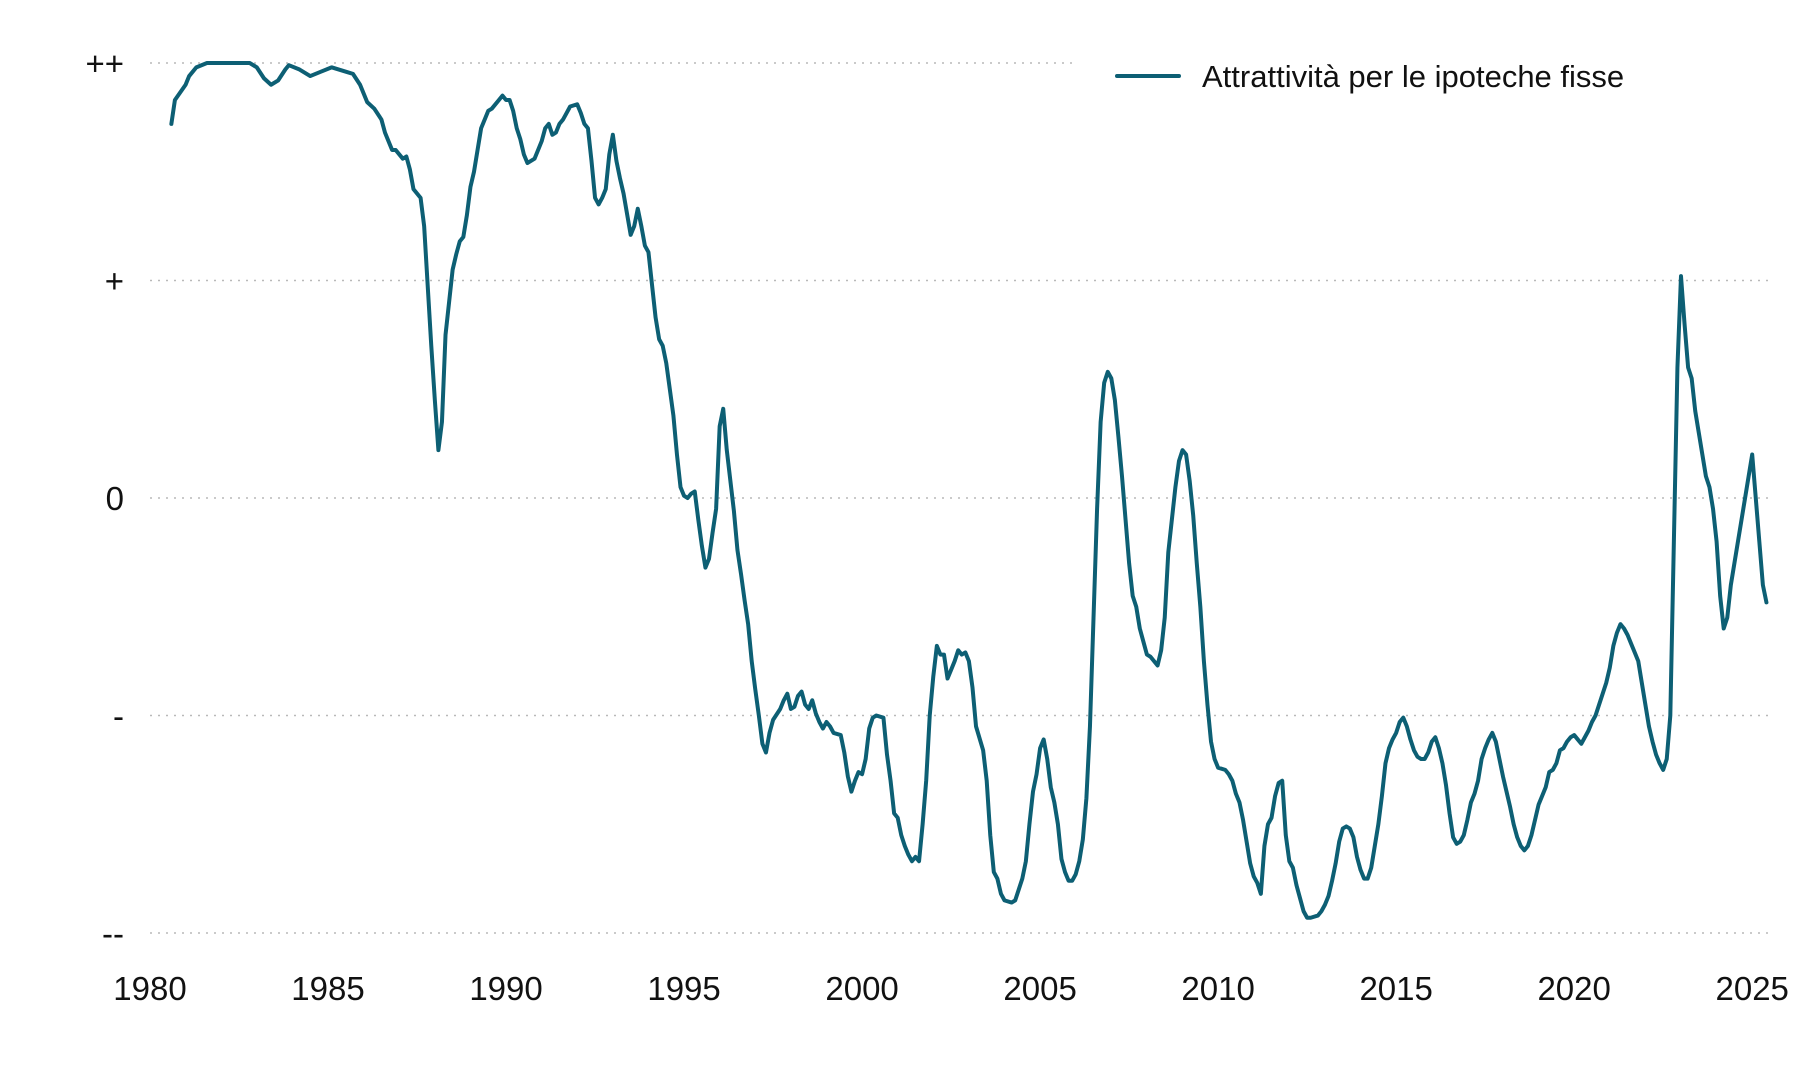 The image size is (1800, 1080). Describe the element at coordinates (104, 63) in the screenshot. I see `y-tick-label: ++` at that location.